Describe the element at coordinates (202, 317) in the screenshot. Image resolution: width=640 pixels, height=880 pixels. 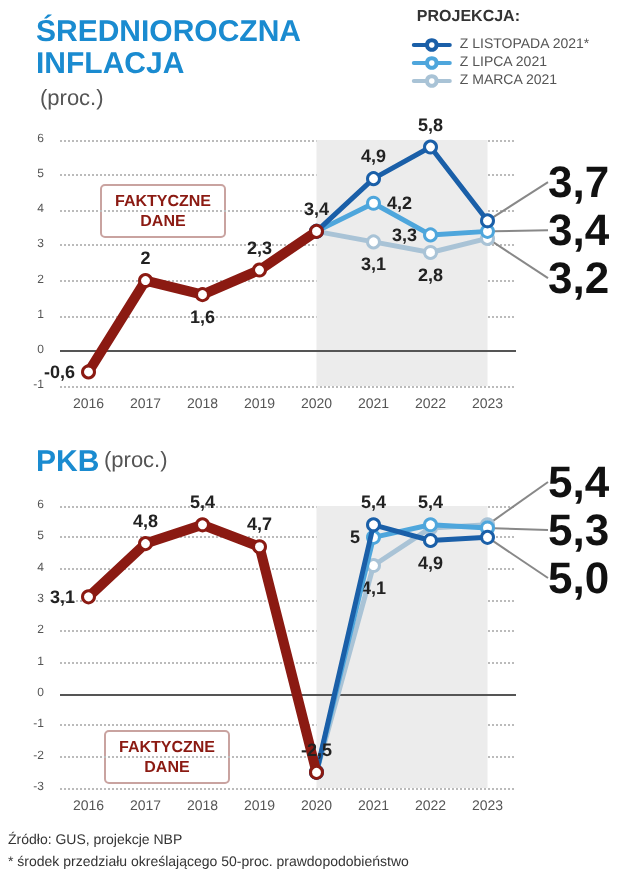
I see `data-label: 1,6` at that location.